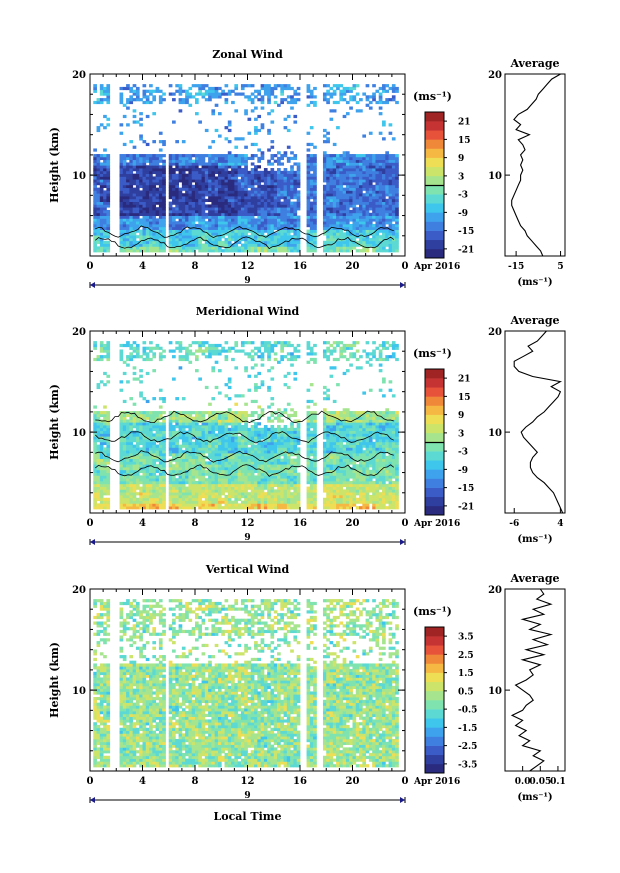 The height and width of the screenshot is (873, 620). Describe the element at coordinates (443, 174) in the screenshot. I see `colorbar: (ms⁻¹) 21 15 9 3 -3 -9 -15 -21` at that location.